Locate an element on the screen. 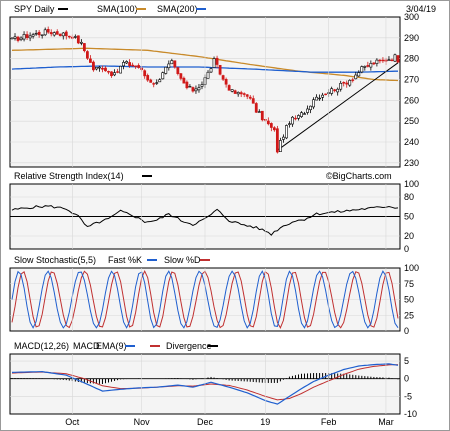  slow-d-label: Slow %D is located at coordinates (182, 260).